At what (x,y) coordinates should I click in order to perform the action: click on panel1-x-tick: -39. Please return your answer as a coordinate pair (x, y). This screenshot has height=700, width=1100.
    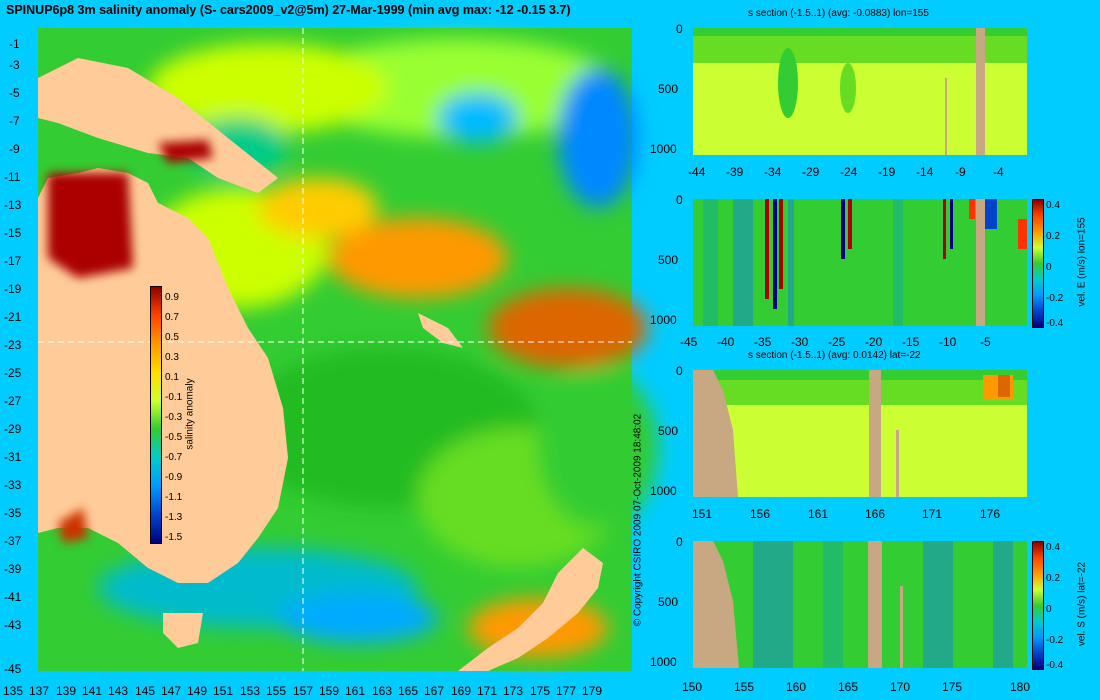
    Looking at the image, I should click on (735, 172).